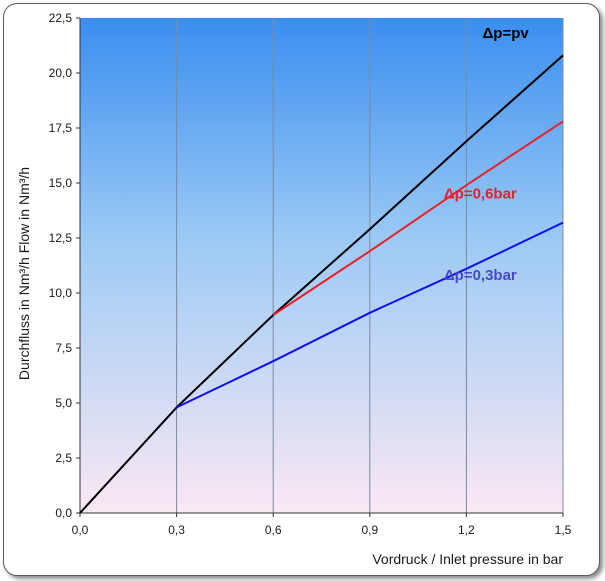  I want to click on y-tick-label-8: 20,0, so click(61, 73).